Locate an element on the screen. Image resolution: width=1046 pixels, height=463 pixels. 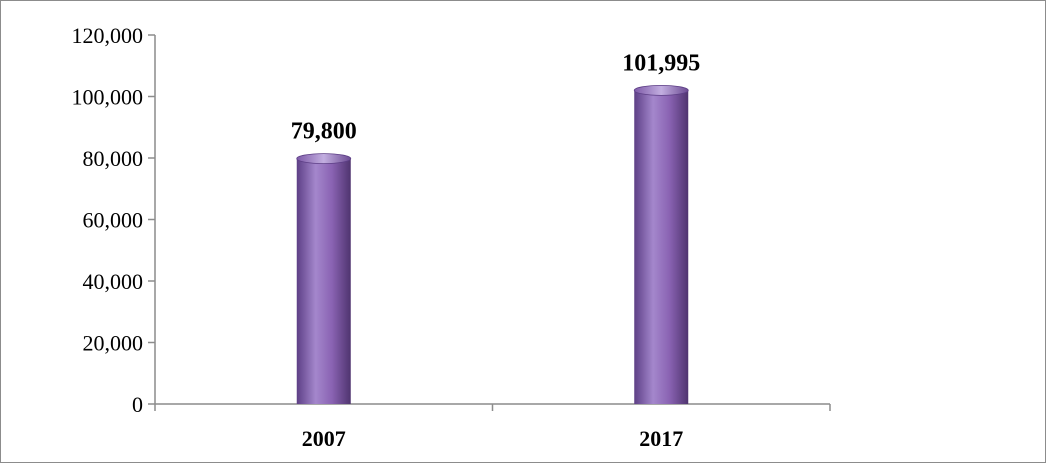
y-tick-label: 40,000 is located at coordinates (113, 281).